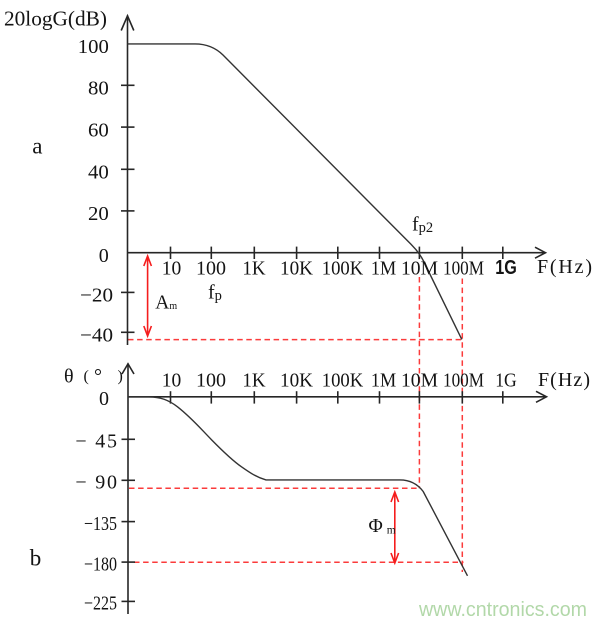 This screenshot has width=606, height=626. What do you see at coordinates (55, 19) in the screenshot?
I see `svg-text: 20logG(dB)` at bounding box center [55, 19].